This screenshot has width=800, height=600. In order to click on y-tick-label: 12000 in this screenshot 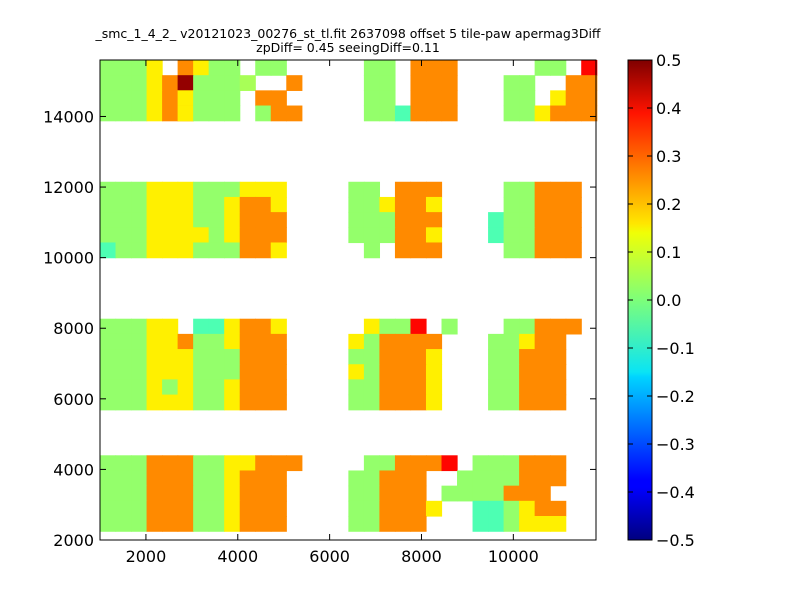, I will do `click(68, 187)`.